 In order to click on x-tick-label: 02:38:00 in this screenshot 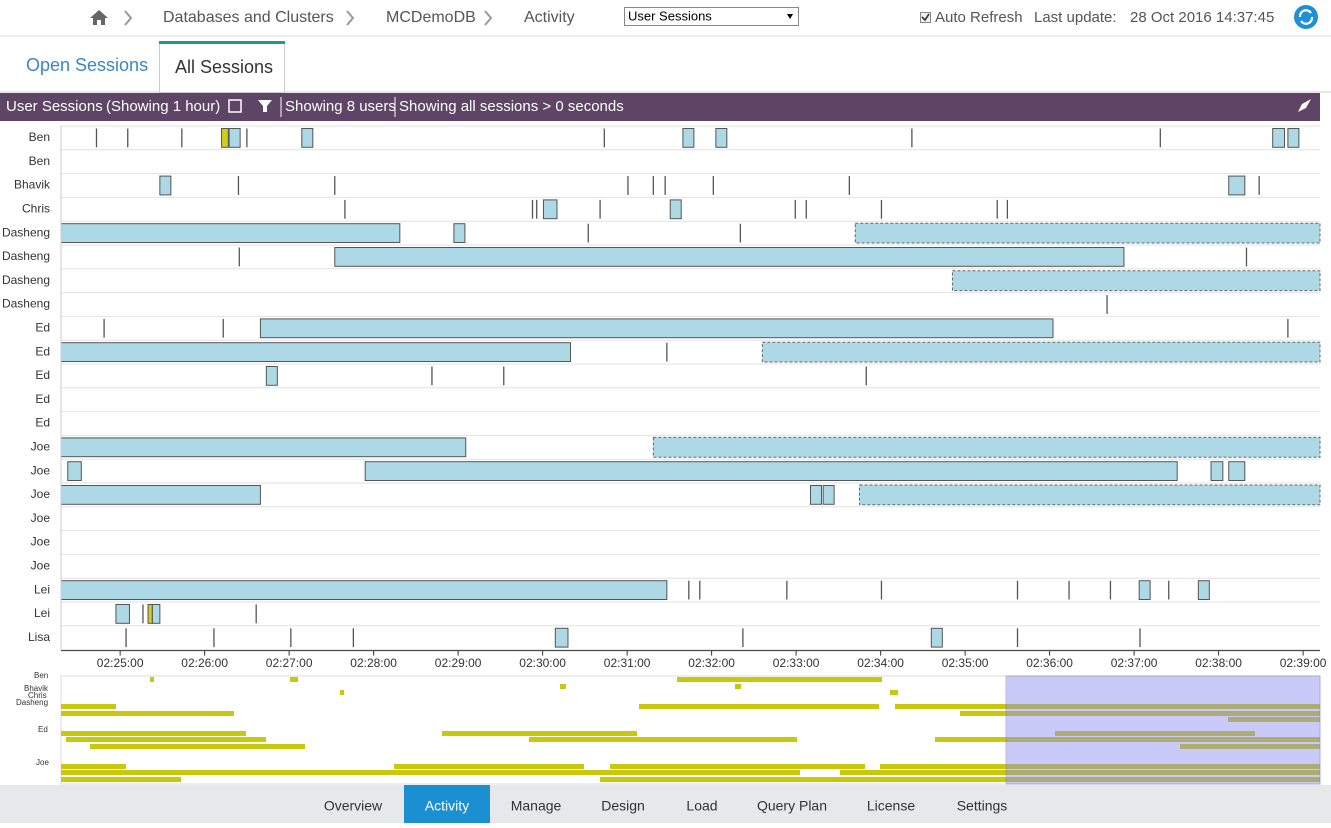, I will do `click(1218, 663)`.